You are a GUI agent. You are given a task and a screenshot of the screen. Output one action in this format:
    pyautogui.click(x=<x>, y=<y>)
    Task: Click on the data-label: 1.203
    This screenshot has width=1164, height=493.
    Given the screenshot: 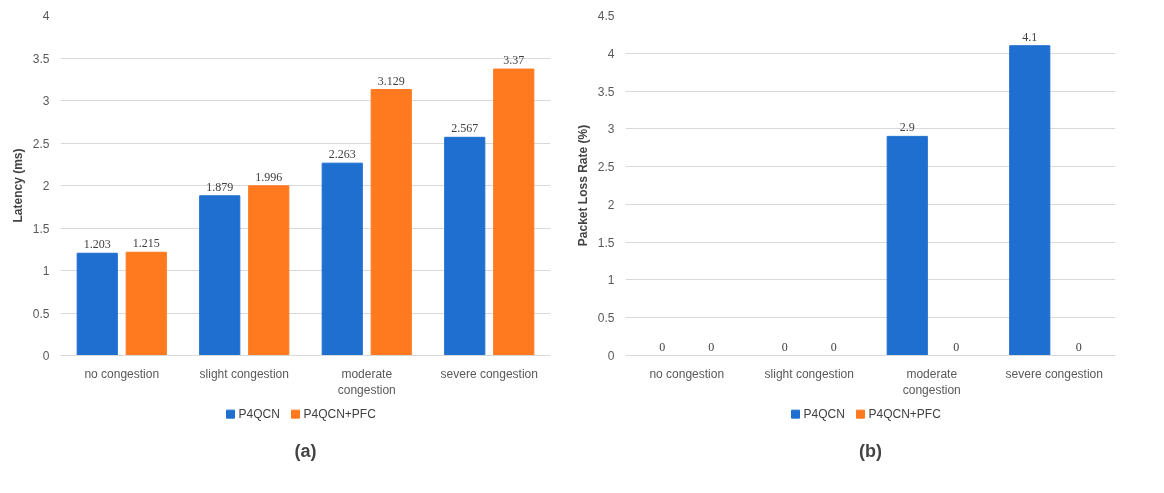 What is the action you would take?
    pyautogui.click(x=97, y=244)
    